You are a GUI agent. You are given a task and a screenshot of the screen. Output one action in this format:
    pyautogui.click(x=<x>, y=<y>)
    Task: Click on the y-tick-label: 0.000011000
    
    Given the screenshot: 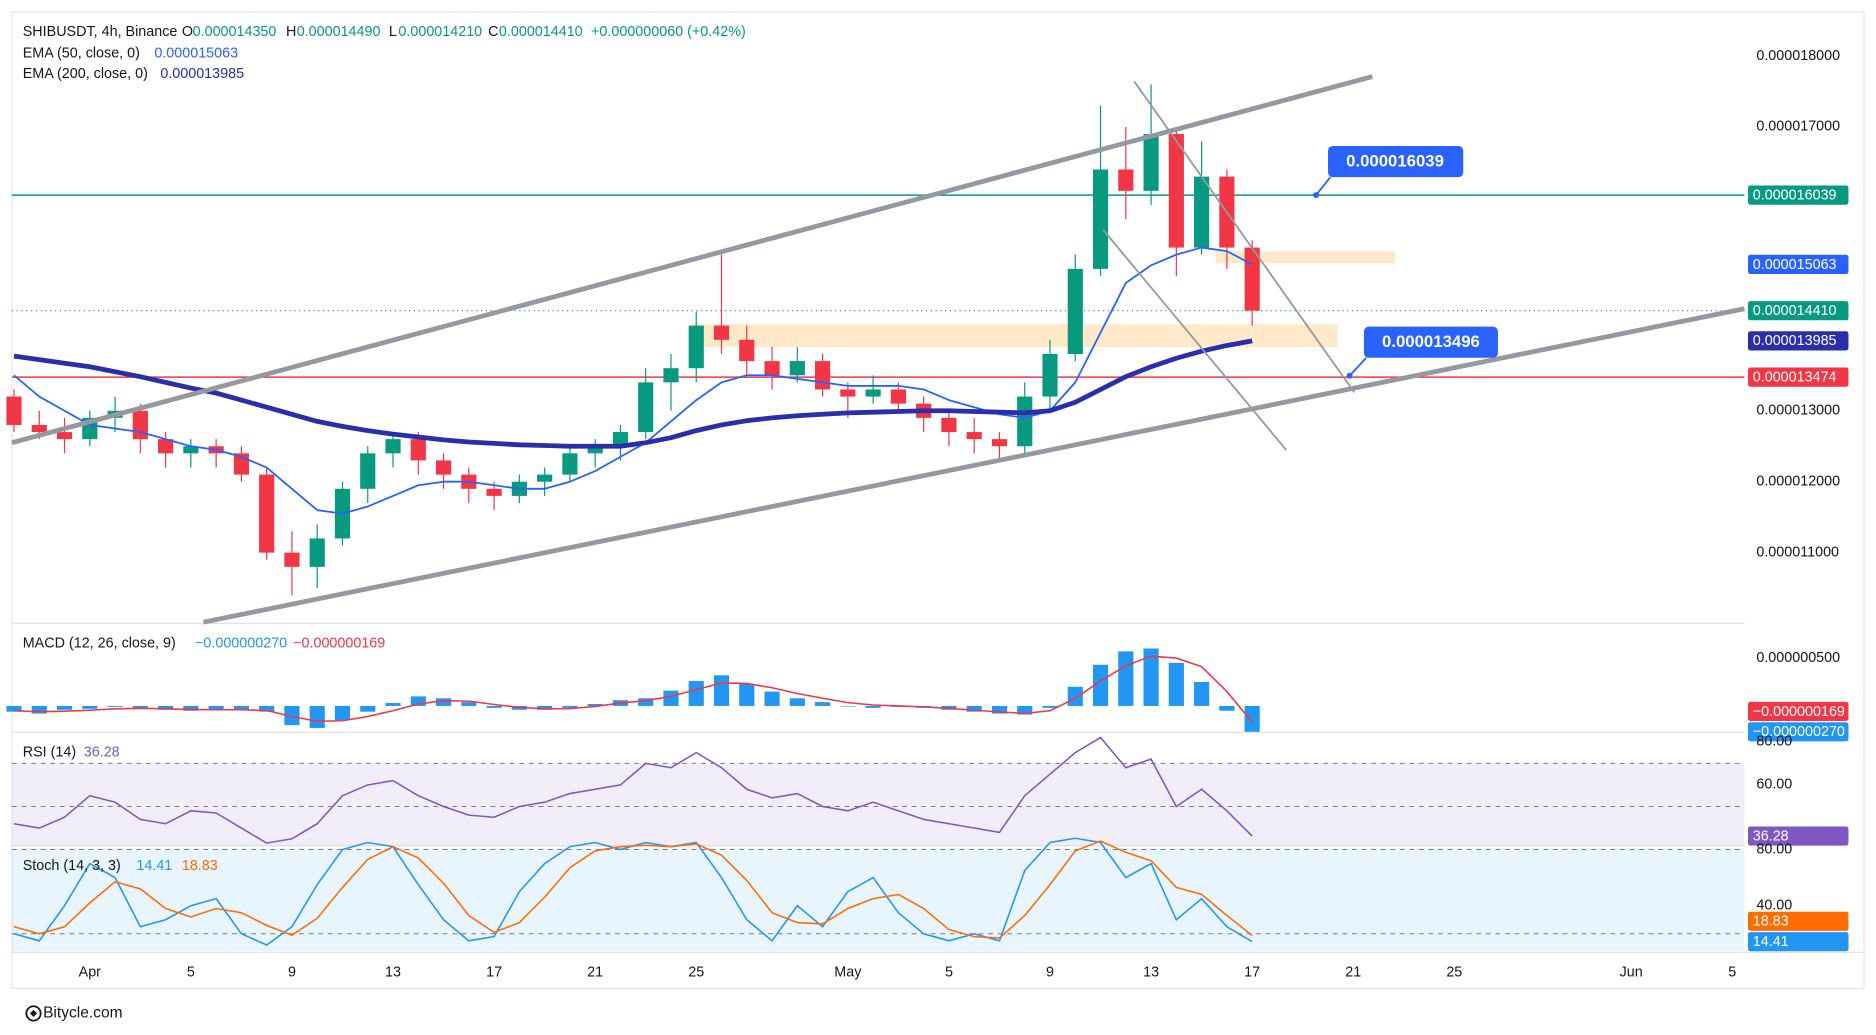 What is the action you would take?
    pyautogui.click(x=1797, y=552)
    